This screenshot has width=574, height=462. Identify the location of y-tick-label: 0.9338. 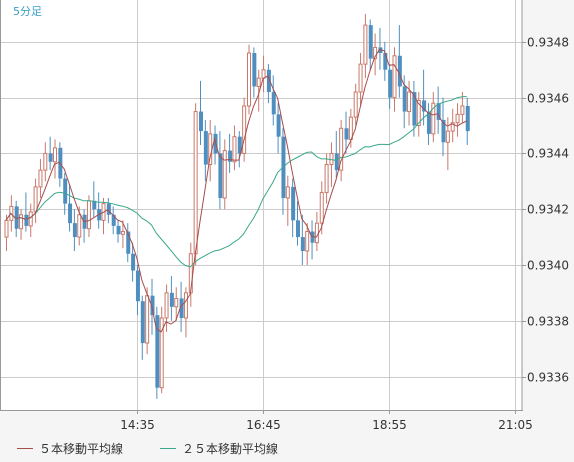
(548, 322).